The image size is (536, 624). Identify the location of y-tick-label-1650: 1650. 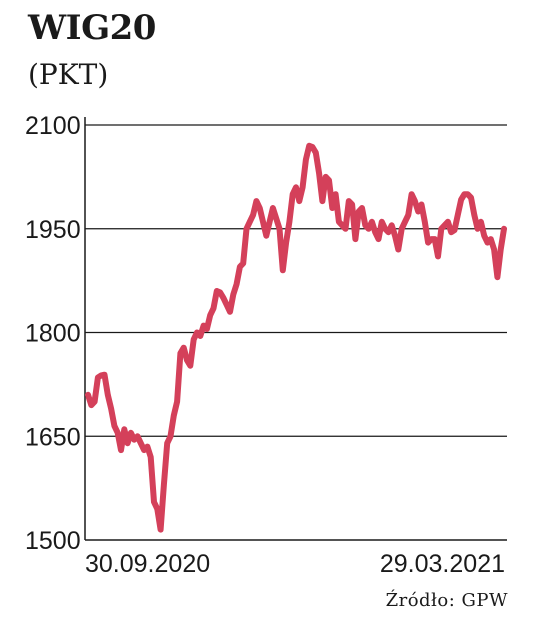
(53, 437).